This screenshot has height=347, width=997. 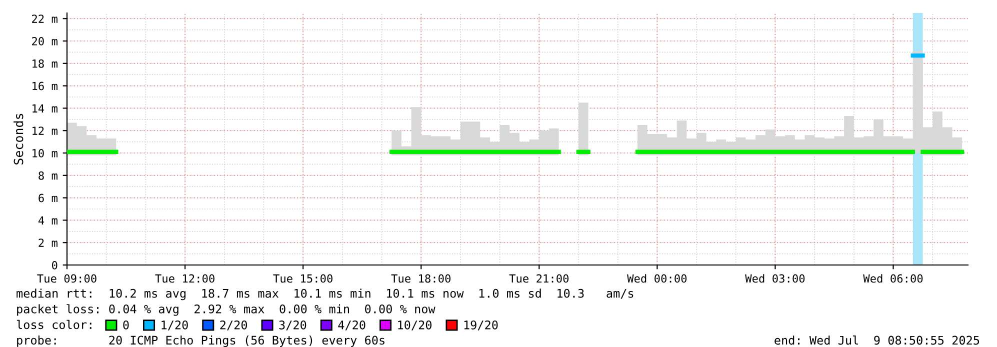 I want to click on text: median rtt: 10.2 ms avg 18.7 ms max 10.1 ms min 10.1 ms now 1.0 ms sd 10.3 am/s, so click(x=325, y=294).